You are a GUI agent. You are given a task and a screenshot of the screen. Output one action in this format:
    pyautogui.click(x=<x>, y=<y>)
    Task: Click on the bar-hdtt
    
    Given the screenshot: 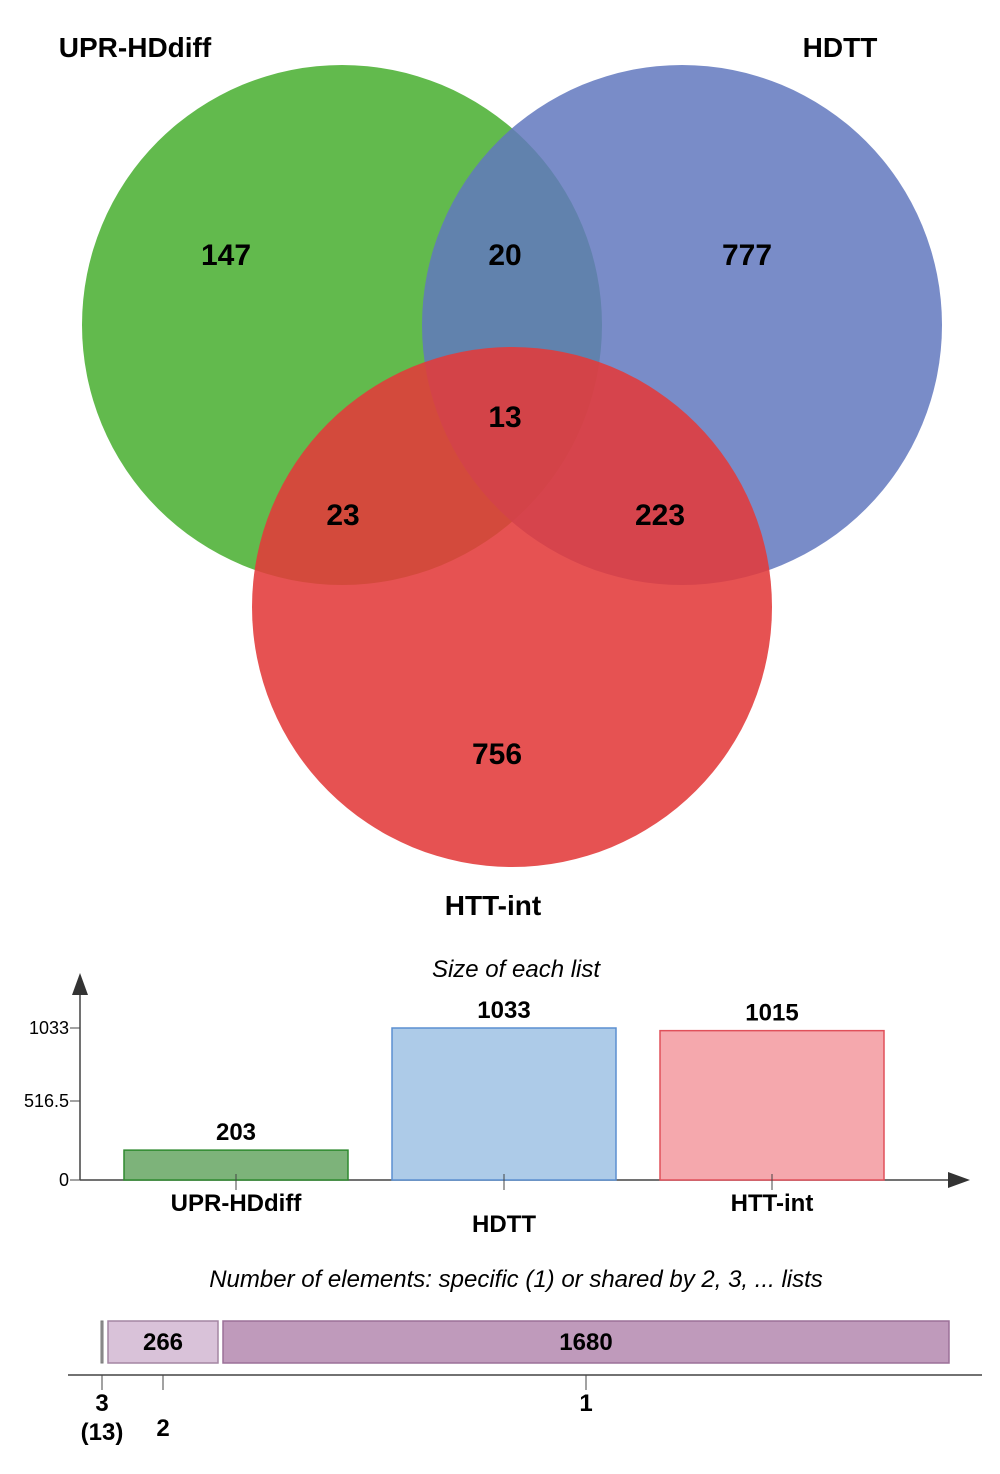 What is the action you would take?
    pyautogui.click(x=504, y=1104)
    